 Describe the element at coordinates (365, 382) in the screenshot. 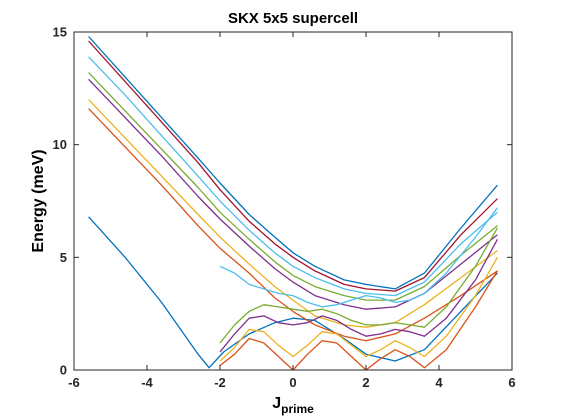

I see `x-tick-label-4: 2` at that location.